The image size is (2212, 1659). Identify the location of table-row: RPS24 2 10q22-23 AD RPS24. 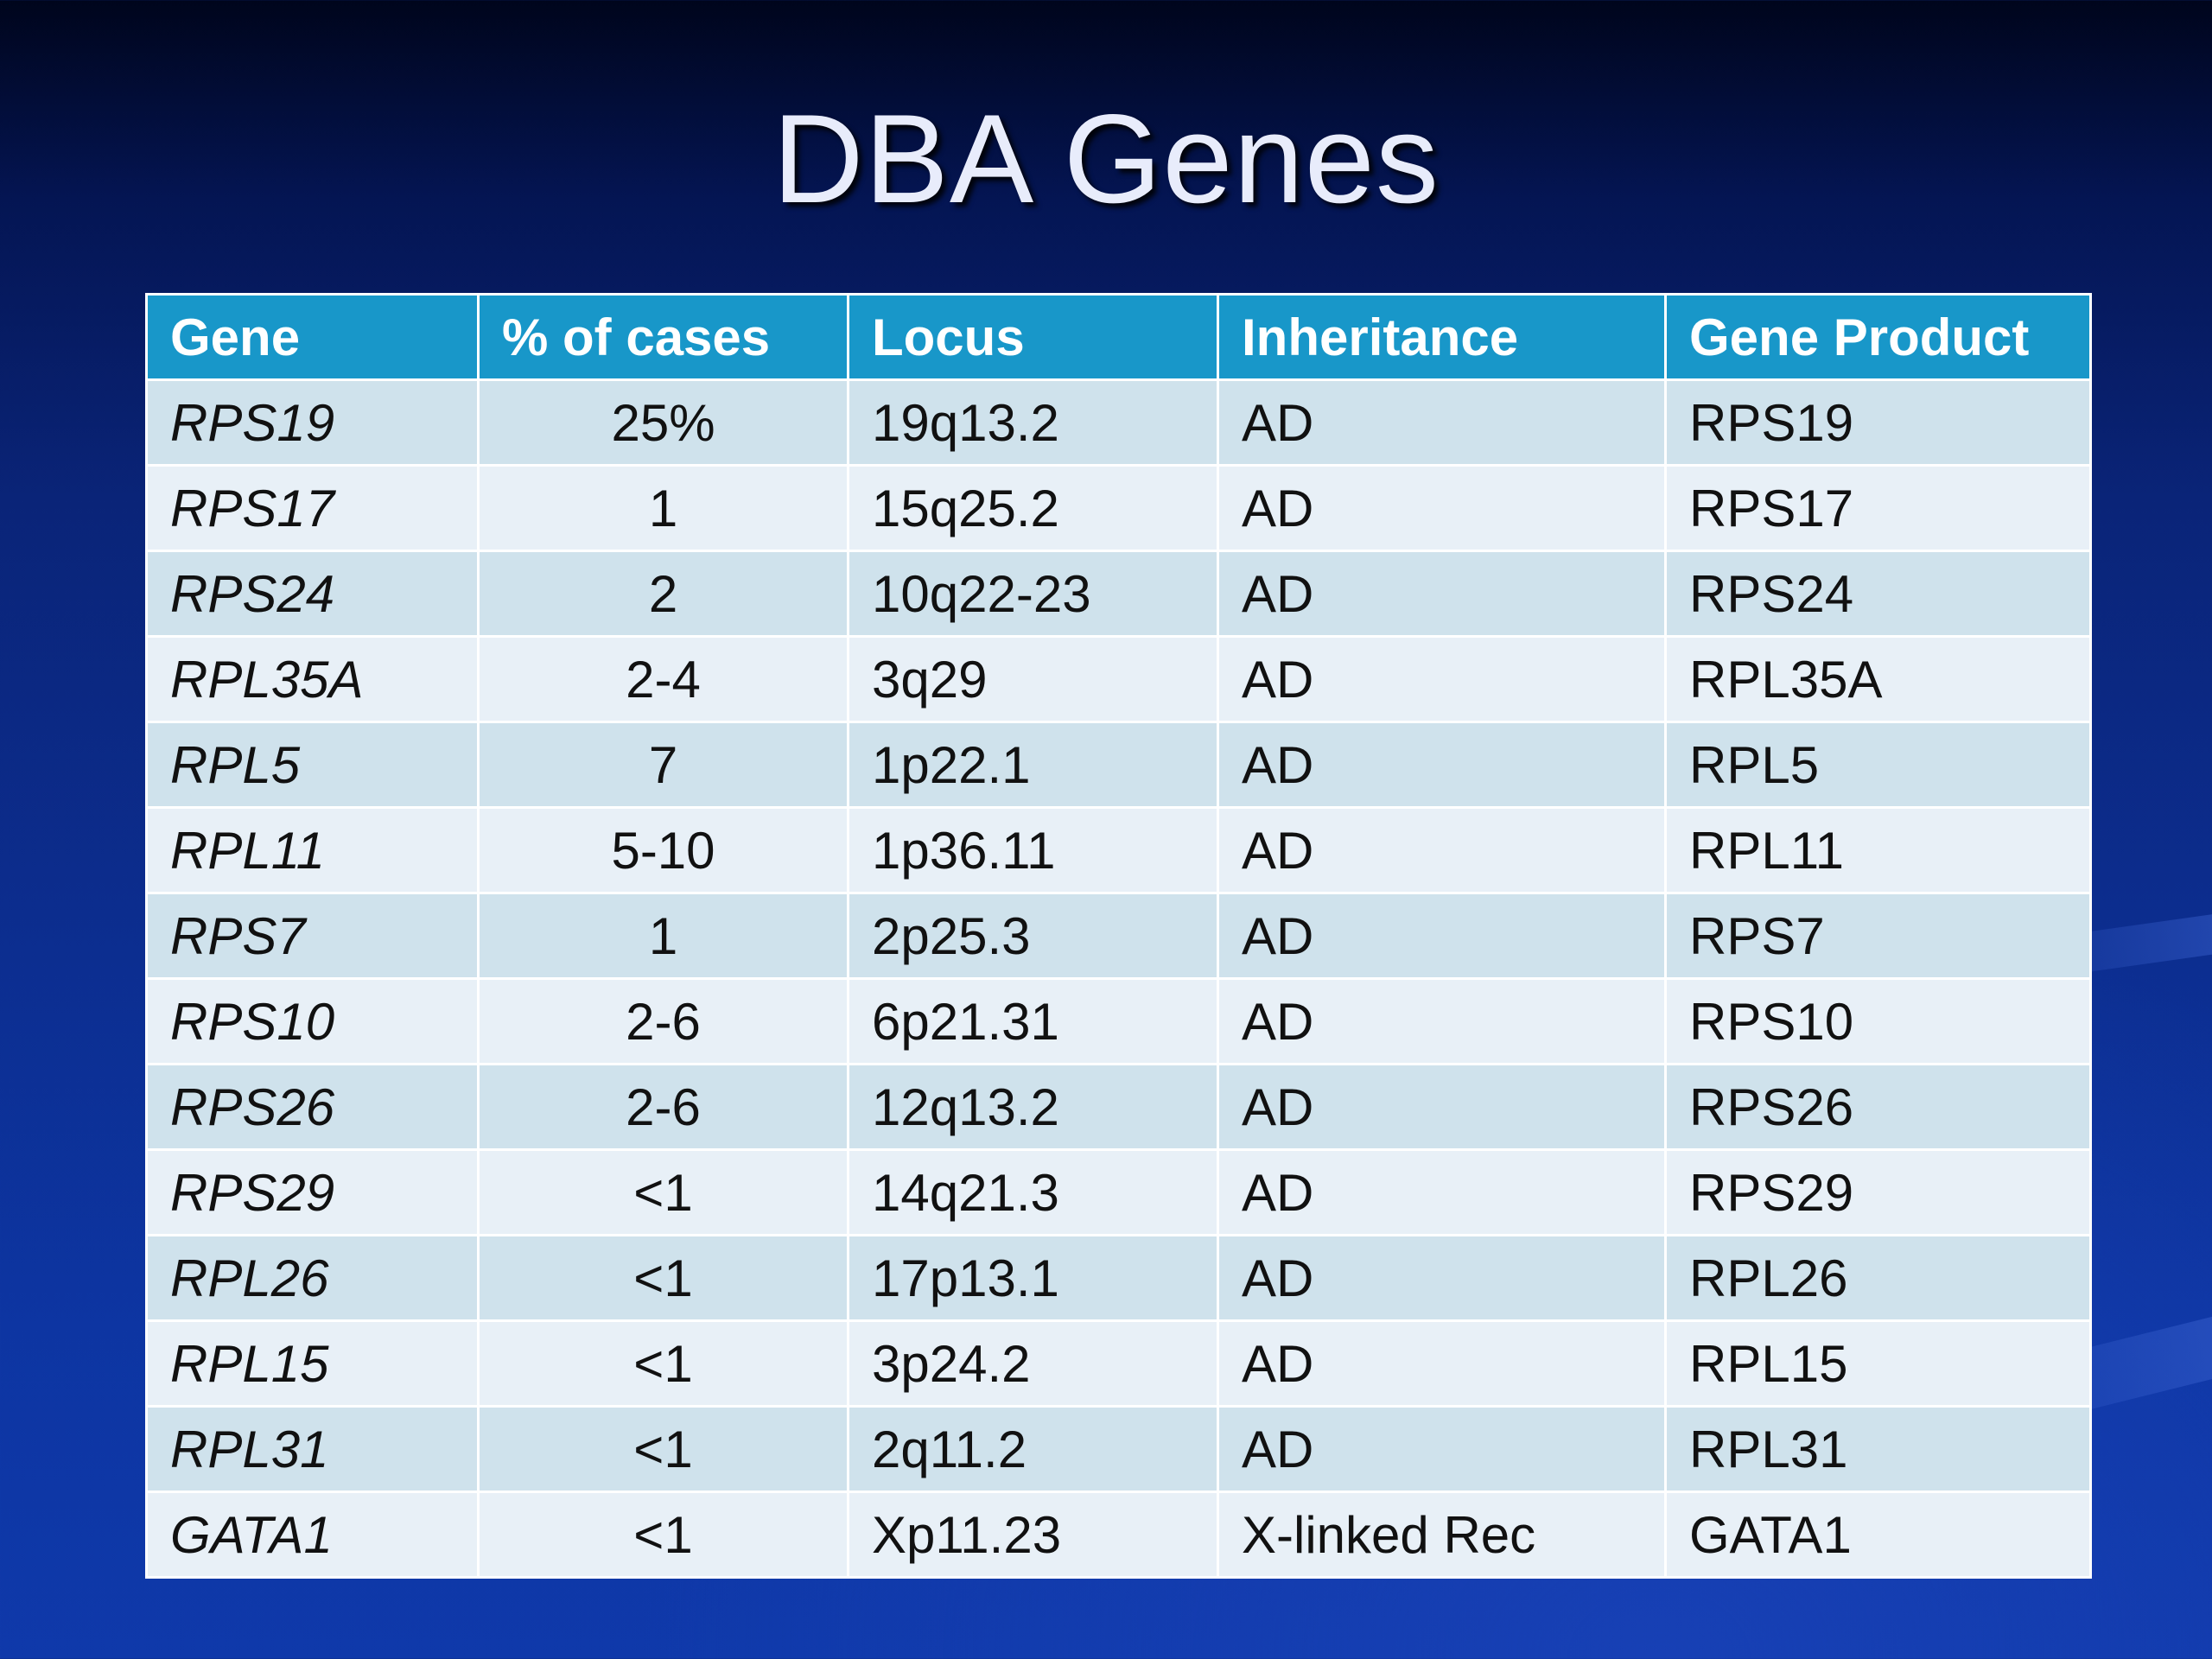
(1118, 594).